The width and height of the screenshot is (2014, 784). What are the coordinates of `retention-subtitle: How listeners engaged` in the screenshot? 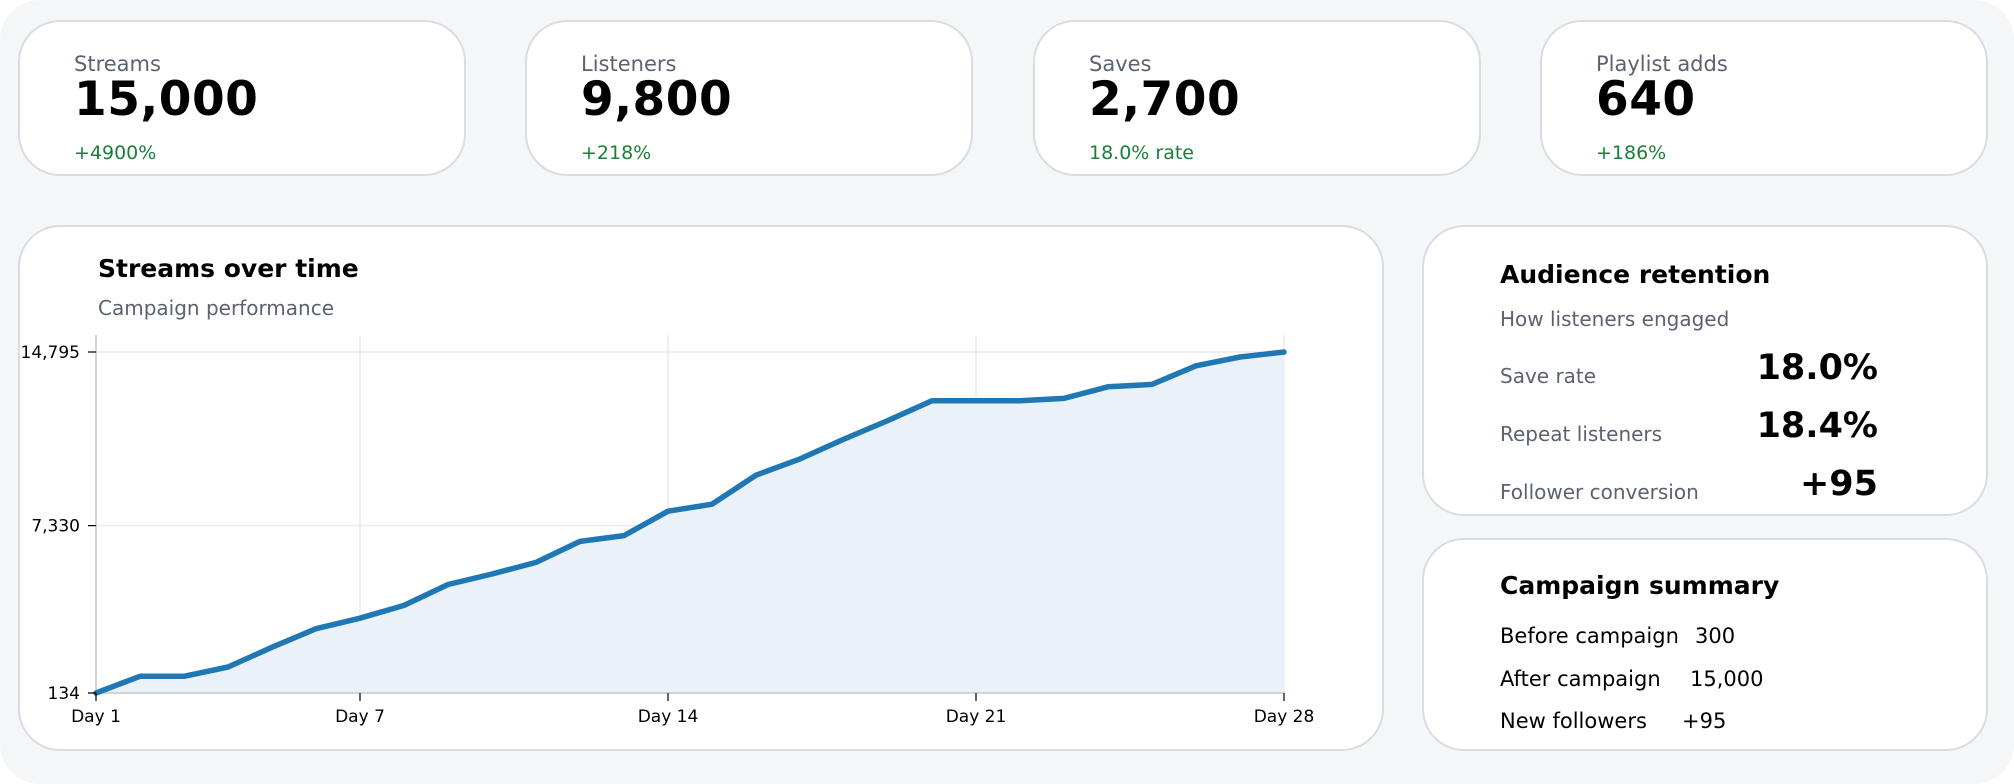 It's located at (1615, 319).